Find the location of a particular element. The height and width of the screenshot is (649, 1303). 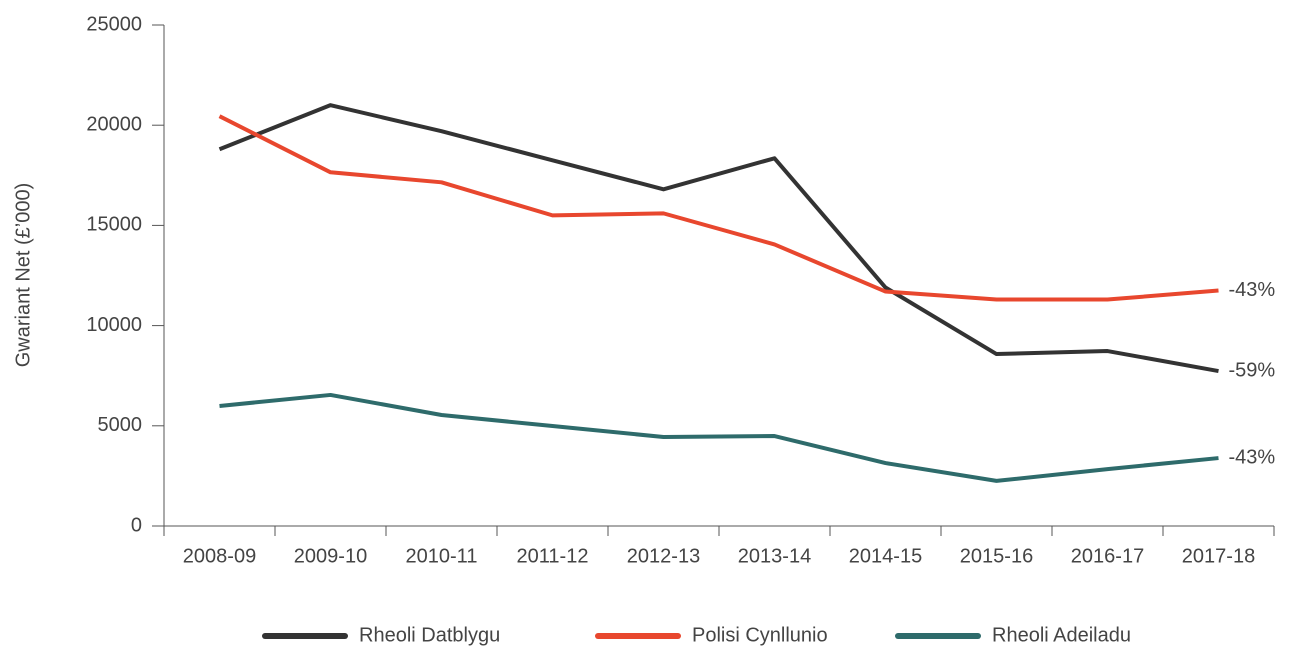

y-tick-label: 5000 is located at coordinates (120, 425).